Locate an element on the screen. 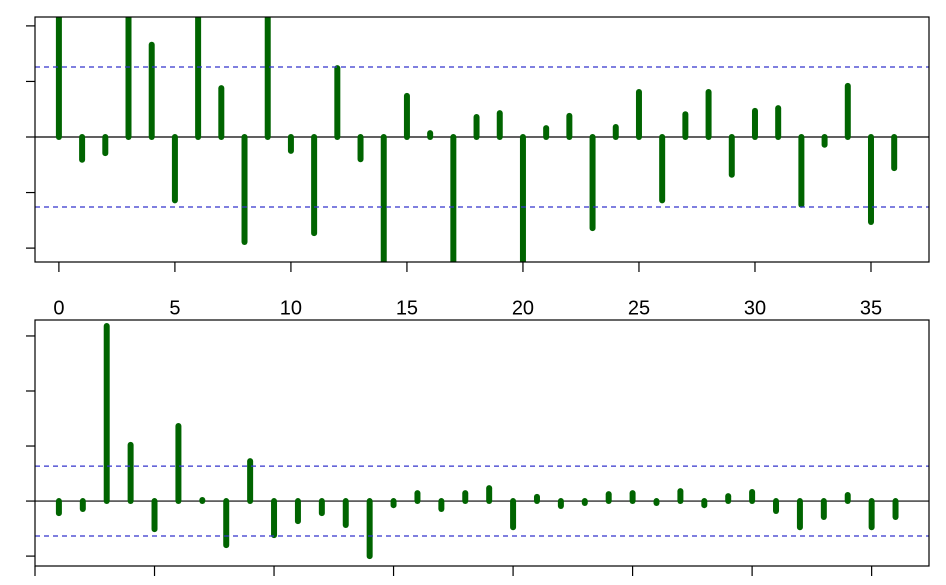  x-tick-label: 5 is located at coordinates (174, 308).